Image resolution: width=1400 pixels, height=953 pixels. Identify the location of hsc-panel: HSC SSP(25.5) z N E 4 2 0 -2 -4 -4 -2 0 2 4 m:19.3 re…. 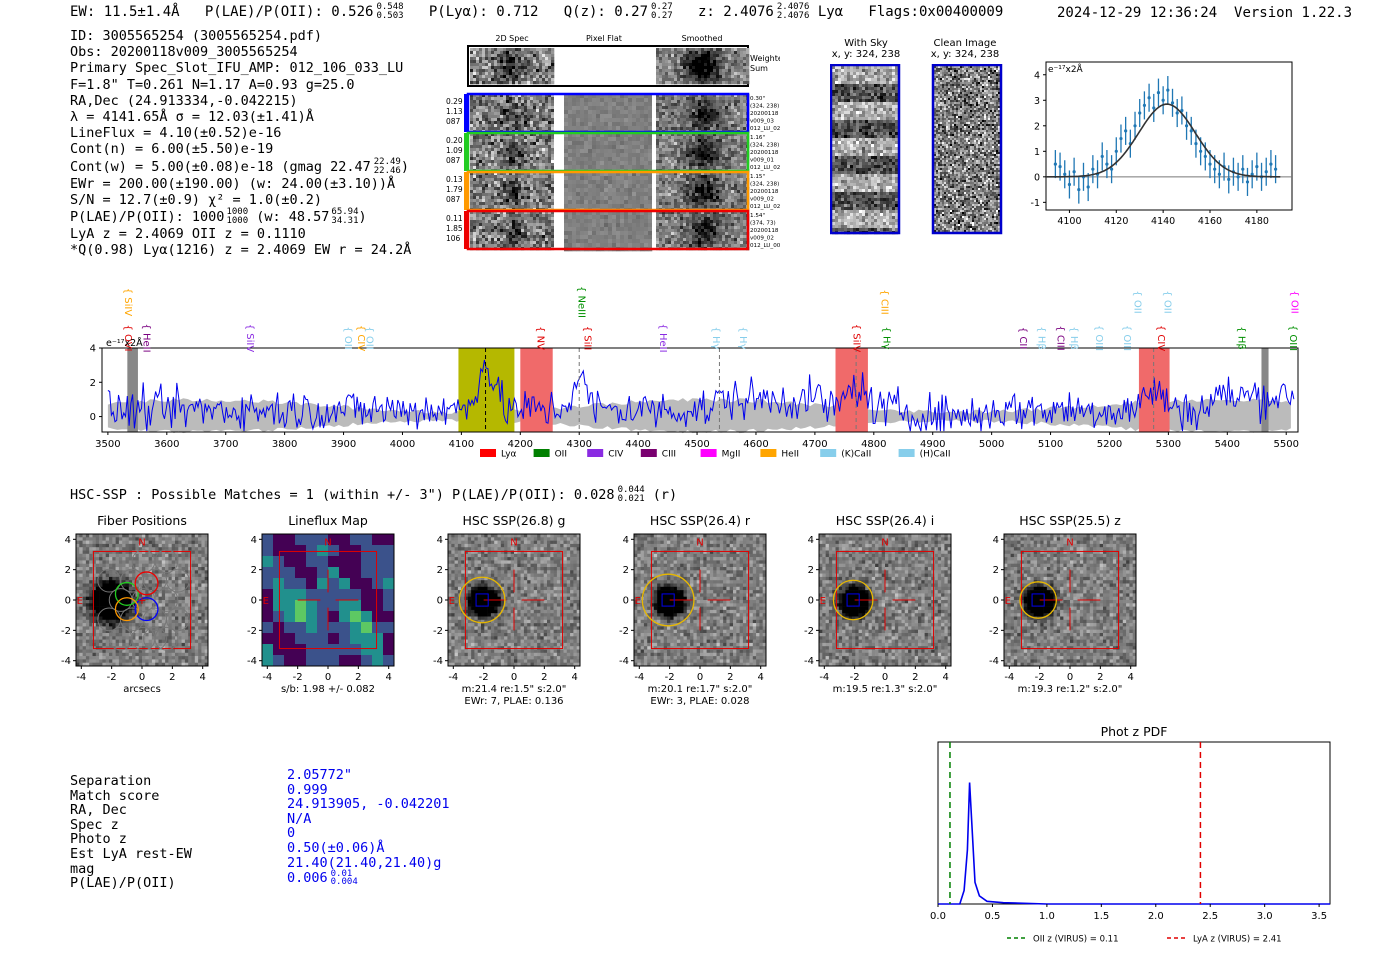
(1063, 604).